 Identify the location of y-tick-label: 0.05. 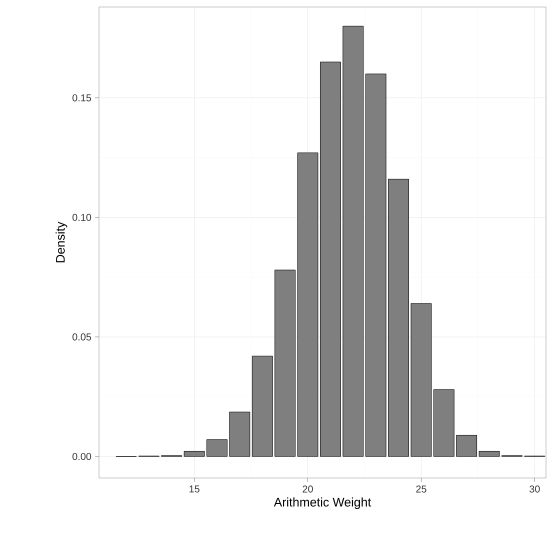
(82, 336).